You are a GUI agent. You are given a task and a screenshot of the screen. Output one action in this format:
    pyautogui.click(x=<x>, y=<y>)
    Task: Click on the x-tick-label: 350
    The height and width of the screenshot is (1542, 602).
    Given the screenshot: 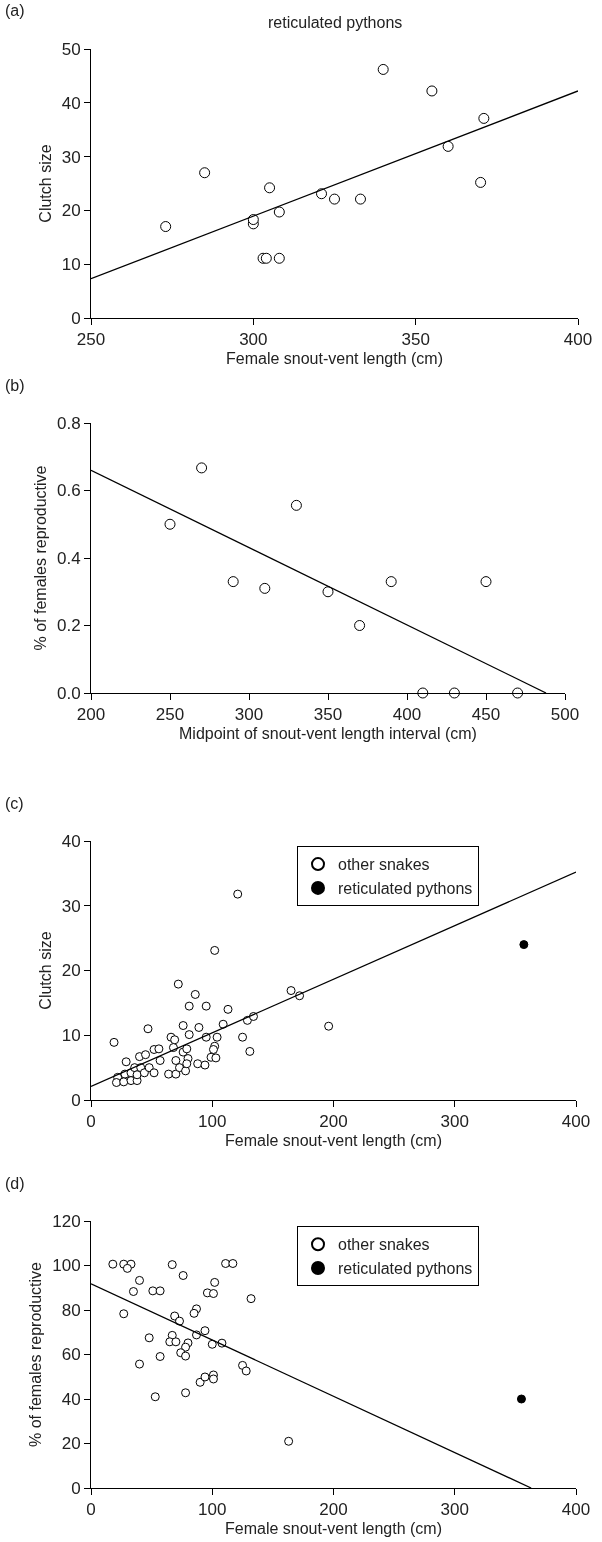 What is the action you would take?
    pyautogui.click(x=328, y=715)
    